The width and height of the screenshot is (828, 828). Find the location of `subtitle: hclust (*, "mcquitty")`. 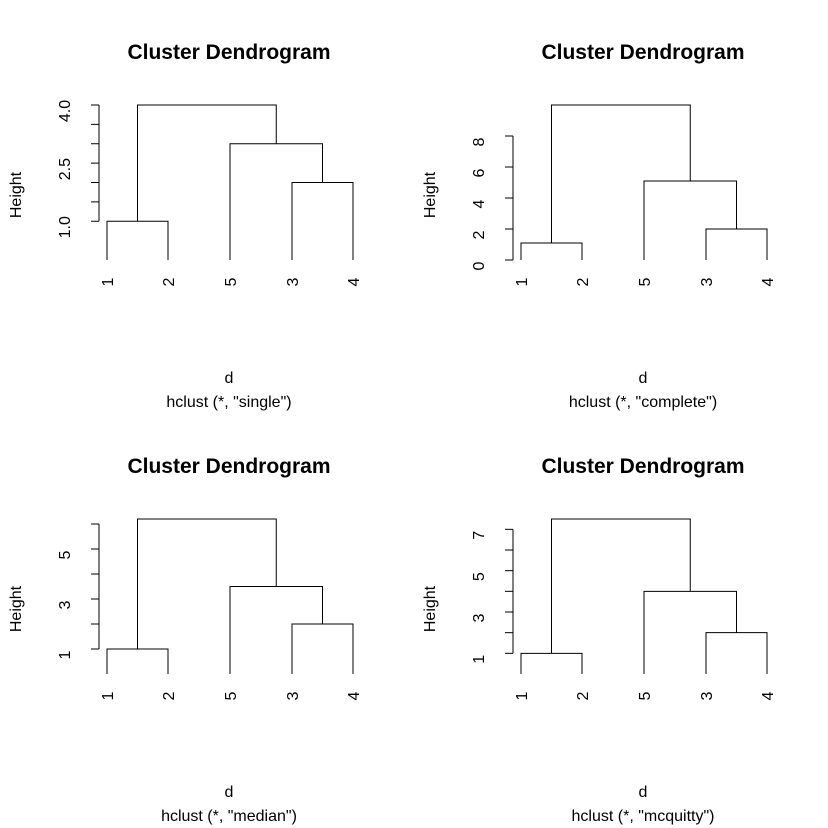

subtitle: hclust (*, "mcquitty") is located at coordinates (643, 816).